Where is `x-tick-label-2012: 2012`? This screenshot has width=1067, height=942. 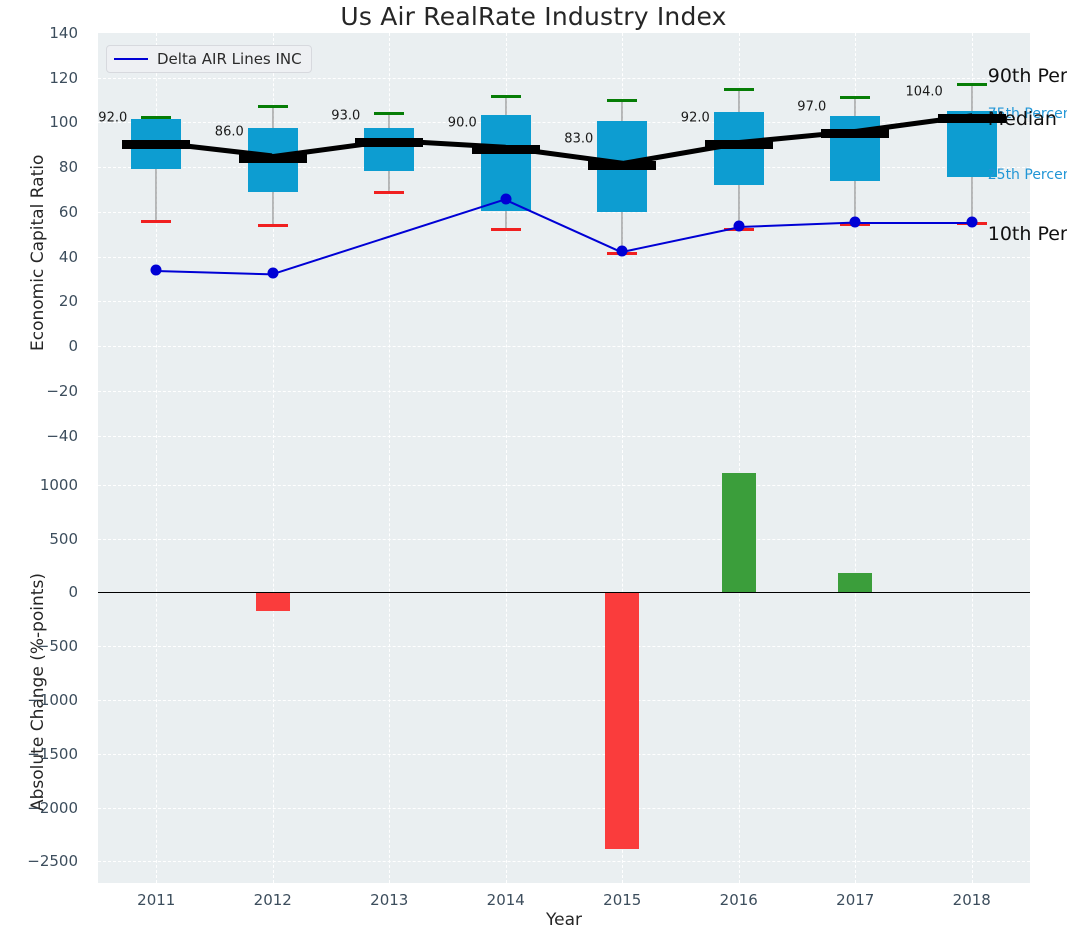 x-tick-label-2012: 2012 is located at coordinates (272, 900).